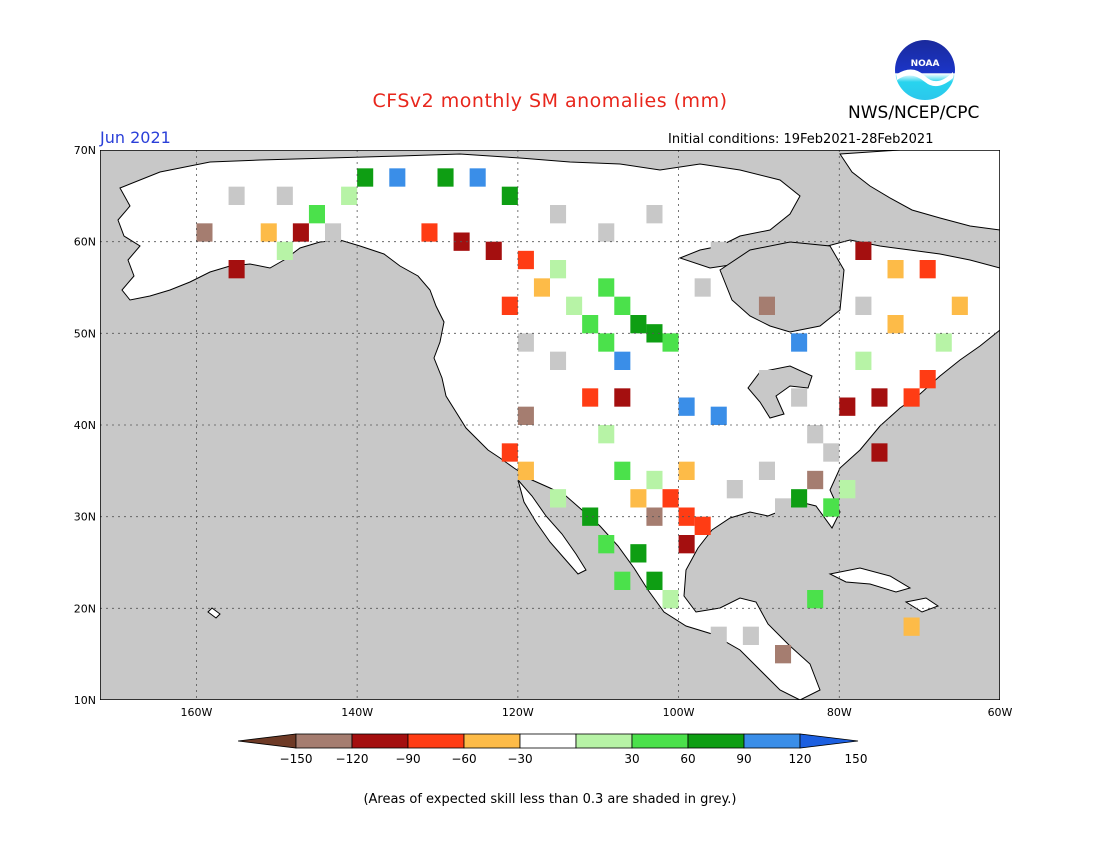 This screenshot has height=850, width=1100. I want to click on color-legend: −150 −120 −90 −60 −30 30 60 90 120 150, so click(553, 749).